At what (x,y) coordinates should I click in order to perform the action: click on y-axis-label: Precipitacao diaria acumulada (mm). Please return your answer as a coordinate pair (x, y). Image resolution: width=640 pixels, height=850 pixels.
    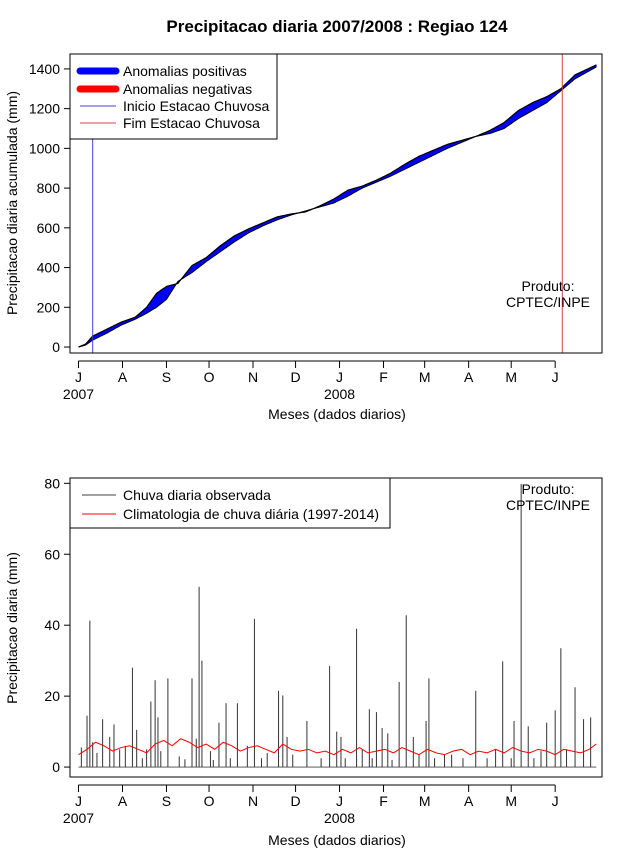
    Looking at the image, I should click on (12, 203).